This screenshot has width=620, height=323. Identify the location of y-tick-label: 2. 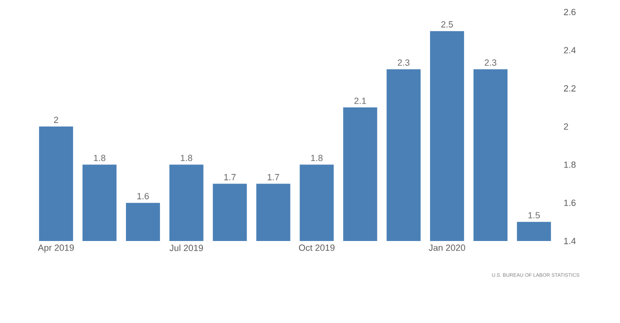
(566, 126).